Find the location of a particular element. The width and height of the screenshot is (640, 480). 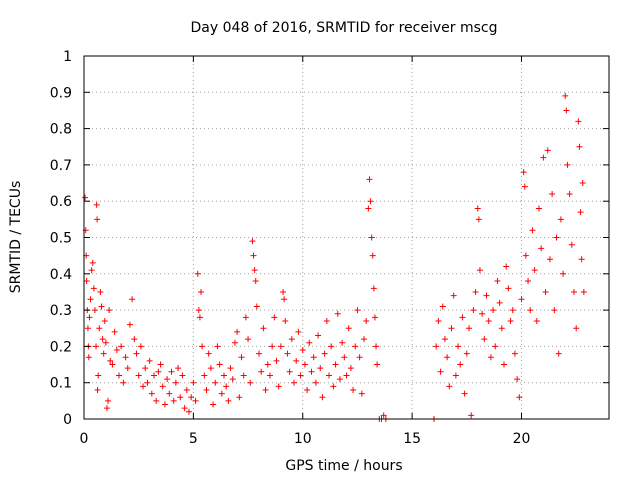

y-tick-label: 0.8 is located at coordinates (61, 130).